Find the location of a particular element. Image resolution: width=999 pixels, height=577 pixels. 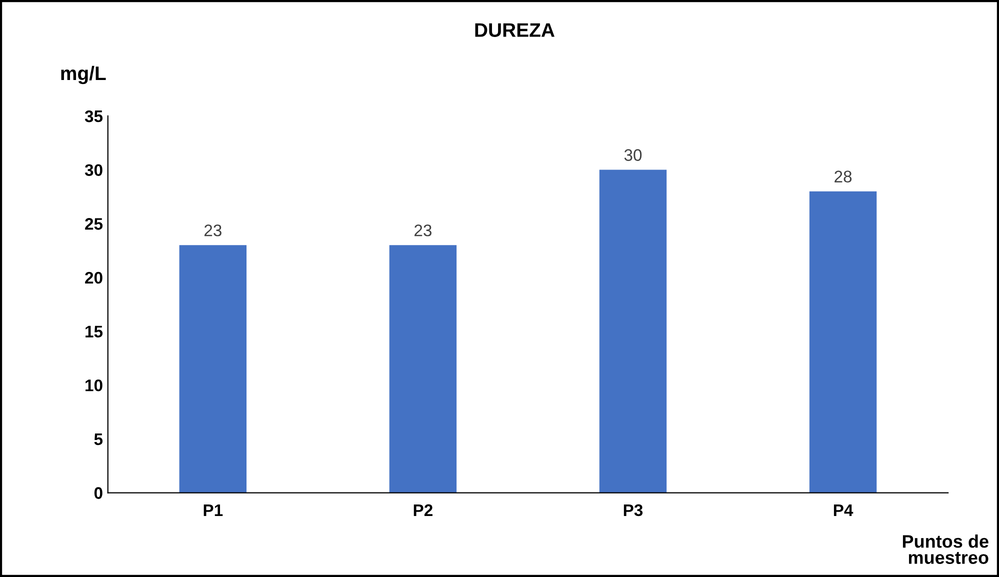

y-axis-title: mg/L is located at coordinates (83, 75).